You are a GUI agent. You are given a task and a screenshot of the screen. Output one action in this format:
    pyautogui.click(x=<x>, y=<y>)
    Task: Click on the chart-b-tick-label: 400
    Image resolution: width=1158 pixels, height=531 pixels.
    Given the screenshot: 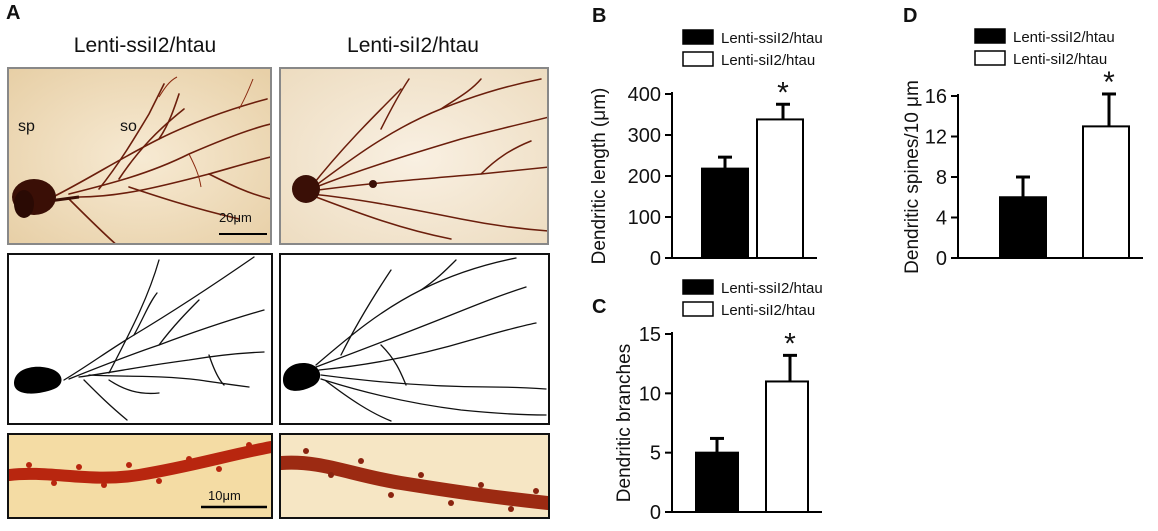 What is the action you would take?
    pyautogui.click(x=644, y=95)
    